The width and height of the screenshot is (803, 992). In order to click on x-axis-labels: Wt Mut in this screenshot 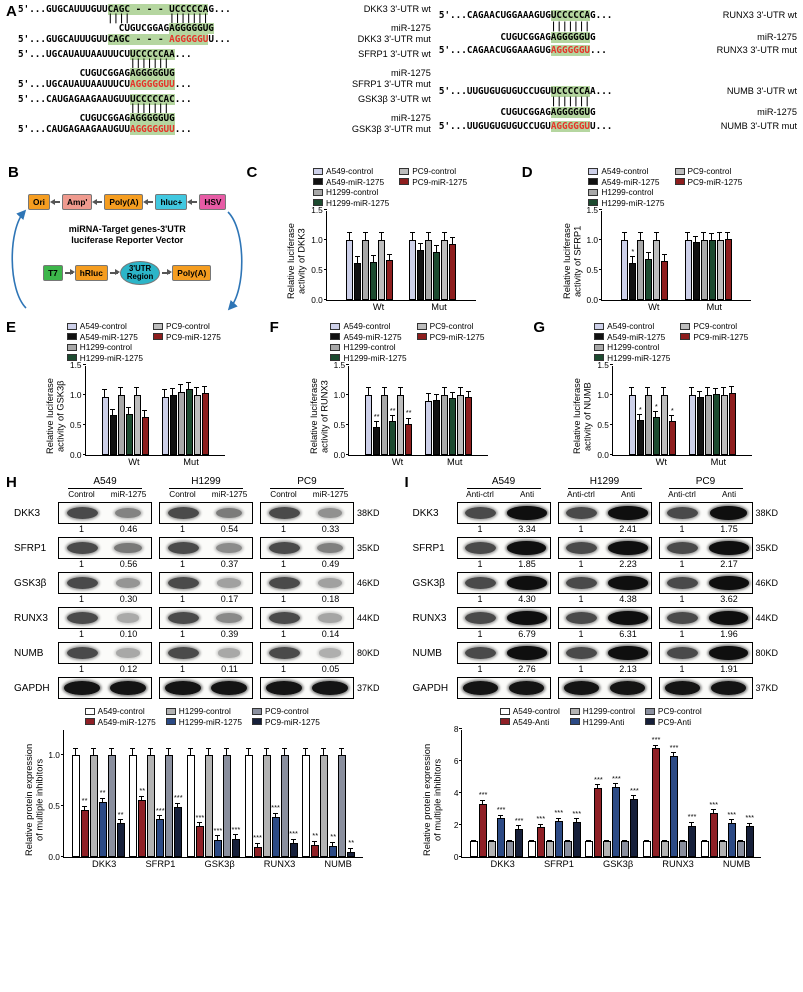, I will do `click(164, 462)`.